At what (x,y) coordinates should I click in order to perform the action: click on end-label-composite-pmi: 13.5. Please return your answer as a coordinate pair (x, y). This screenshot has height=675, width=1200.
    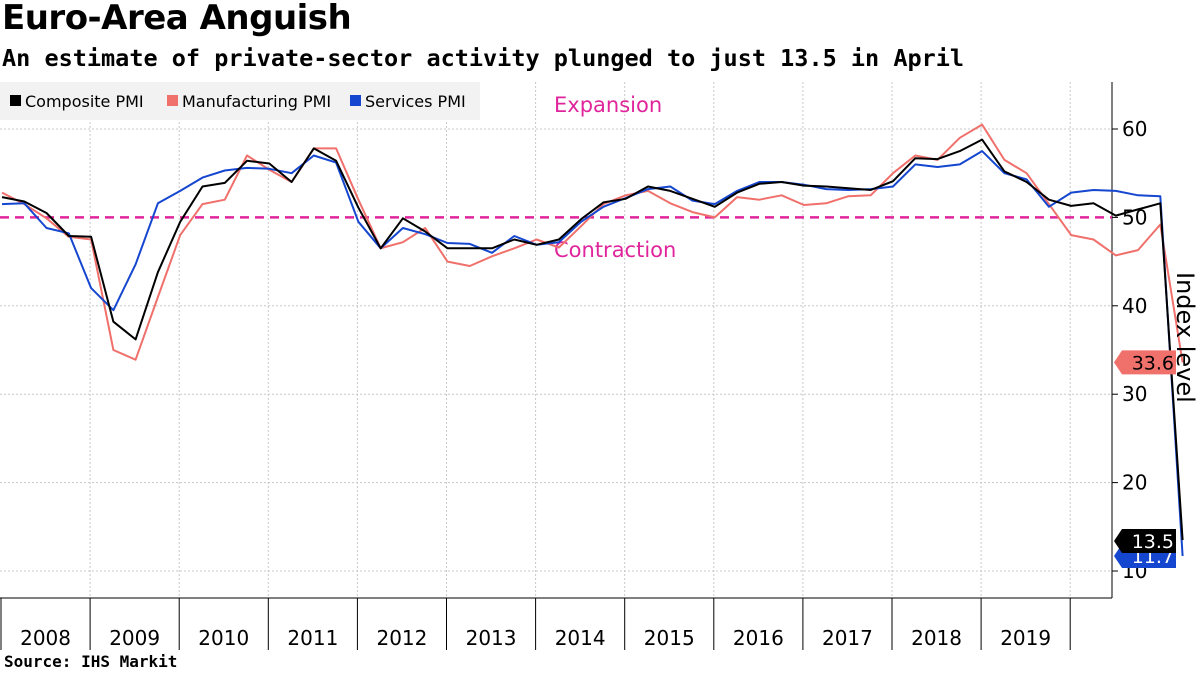
    Looking at the image, I should click on (1145, 541).